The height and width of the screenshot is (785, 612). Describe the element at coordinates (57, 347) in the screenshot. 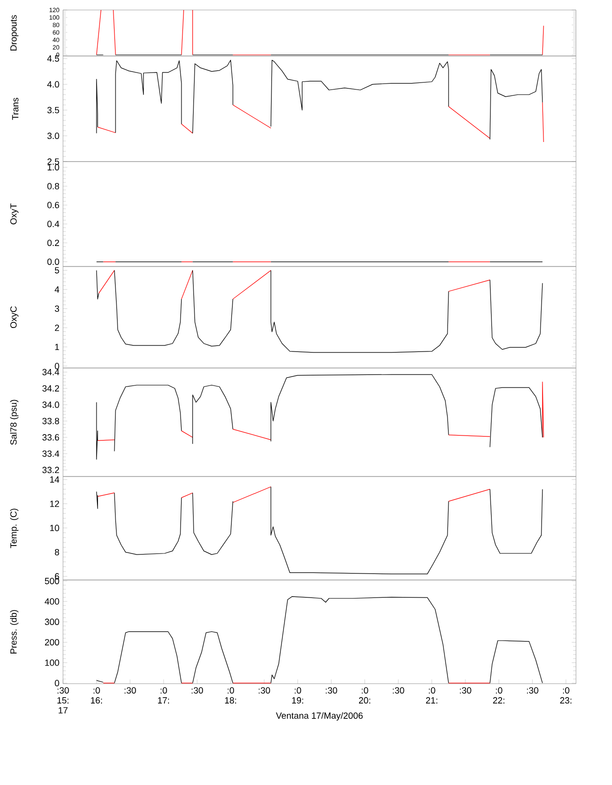

I see `y-tick-label: 1` at that location.